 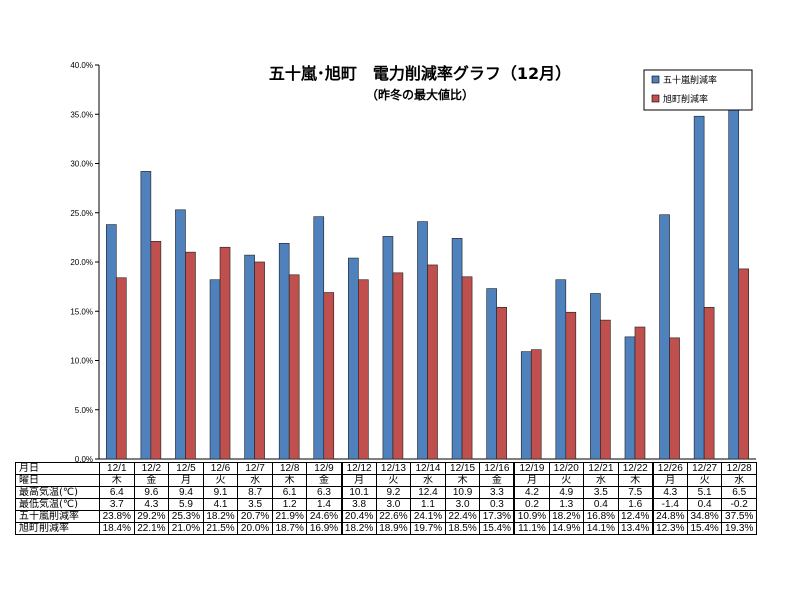 What do you see at coordinates (497, 480) in the screenshot?
I see `table-cell: 金` at bounding box center [497, 480].